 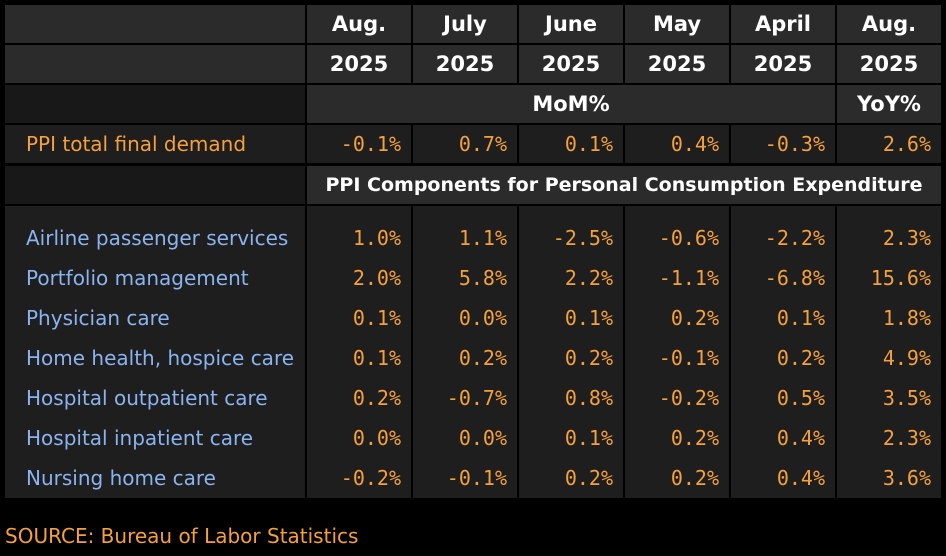 I want to click on column-month-0: Aug., so click(x=359, y=24).